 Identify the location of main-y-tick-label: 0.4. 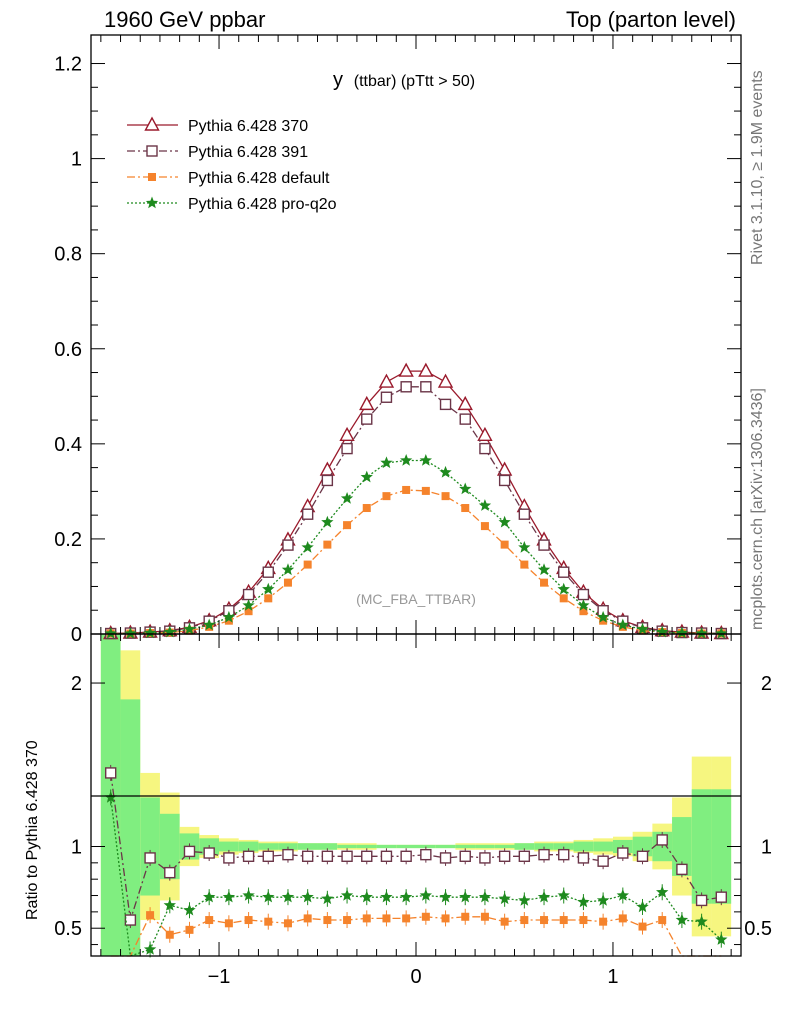
(68, 445).